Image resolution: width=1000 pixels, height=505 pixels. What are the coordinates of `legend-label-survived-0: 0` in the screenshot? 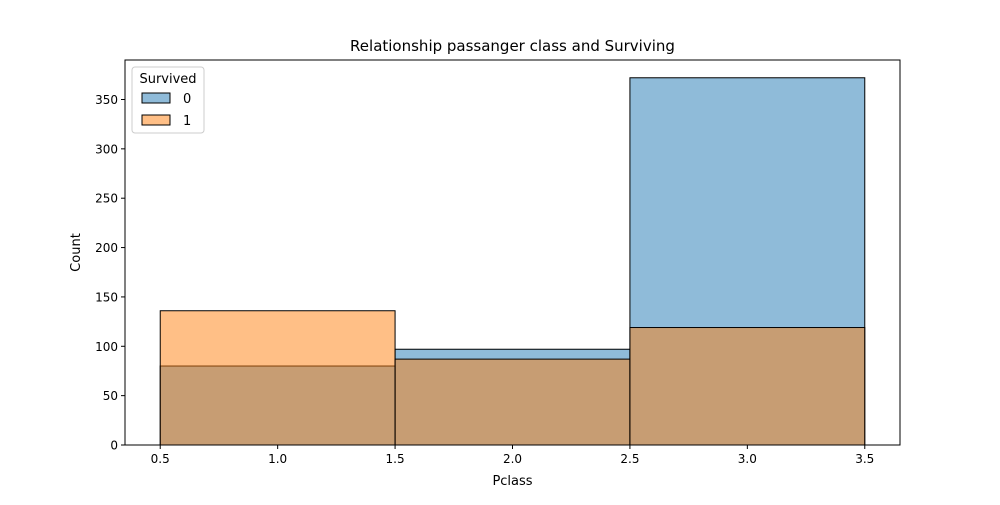 It's located at (187, 99).